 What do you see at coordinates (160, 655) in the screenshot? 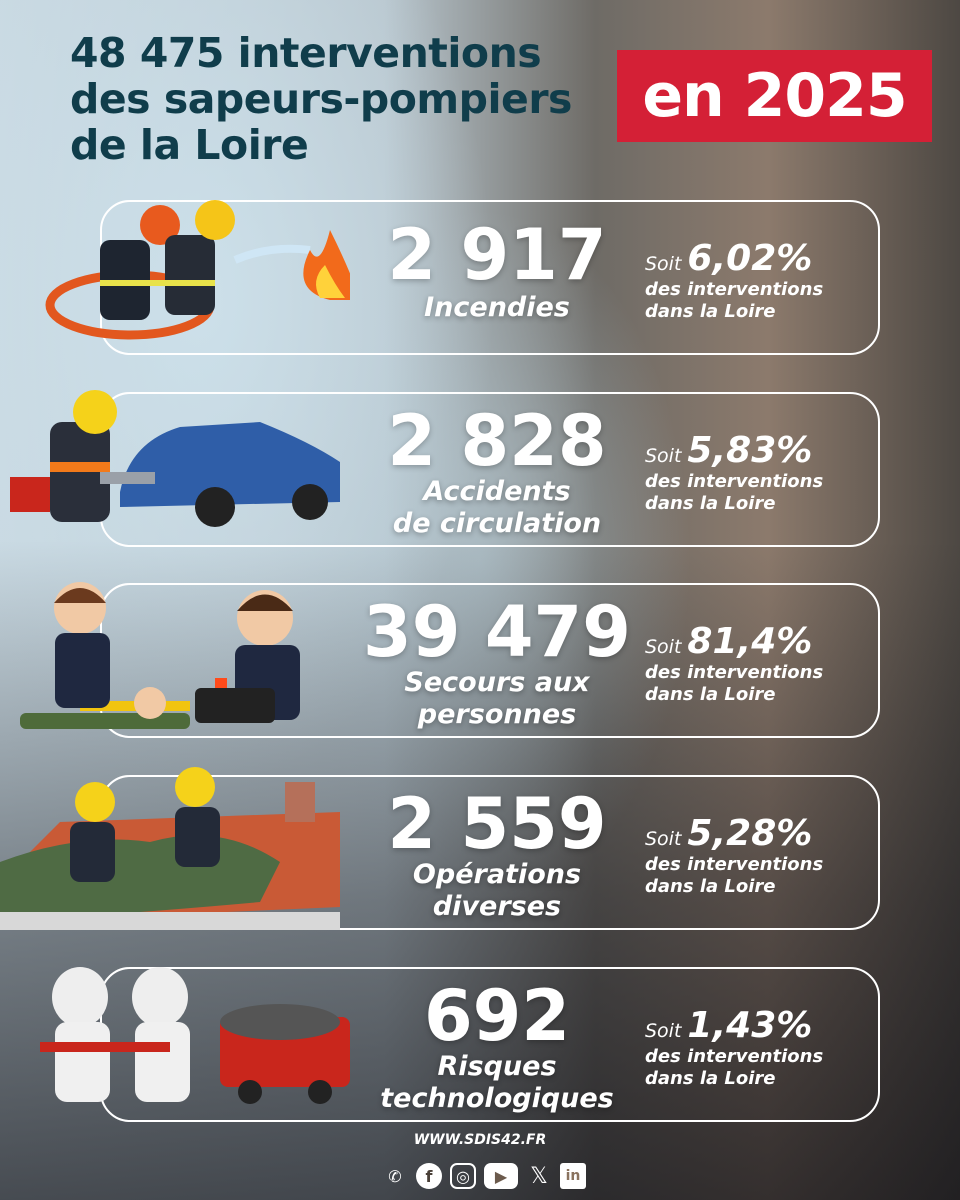
I see `rescuers-victim-illustration` at bounding box center [160, 655].